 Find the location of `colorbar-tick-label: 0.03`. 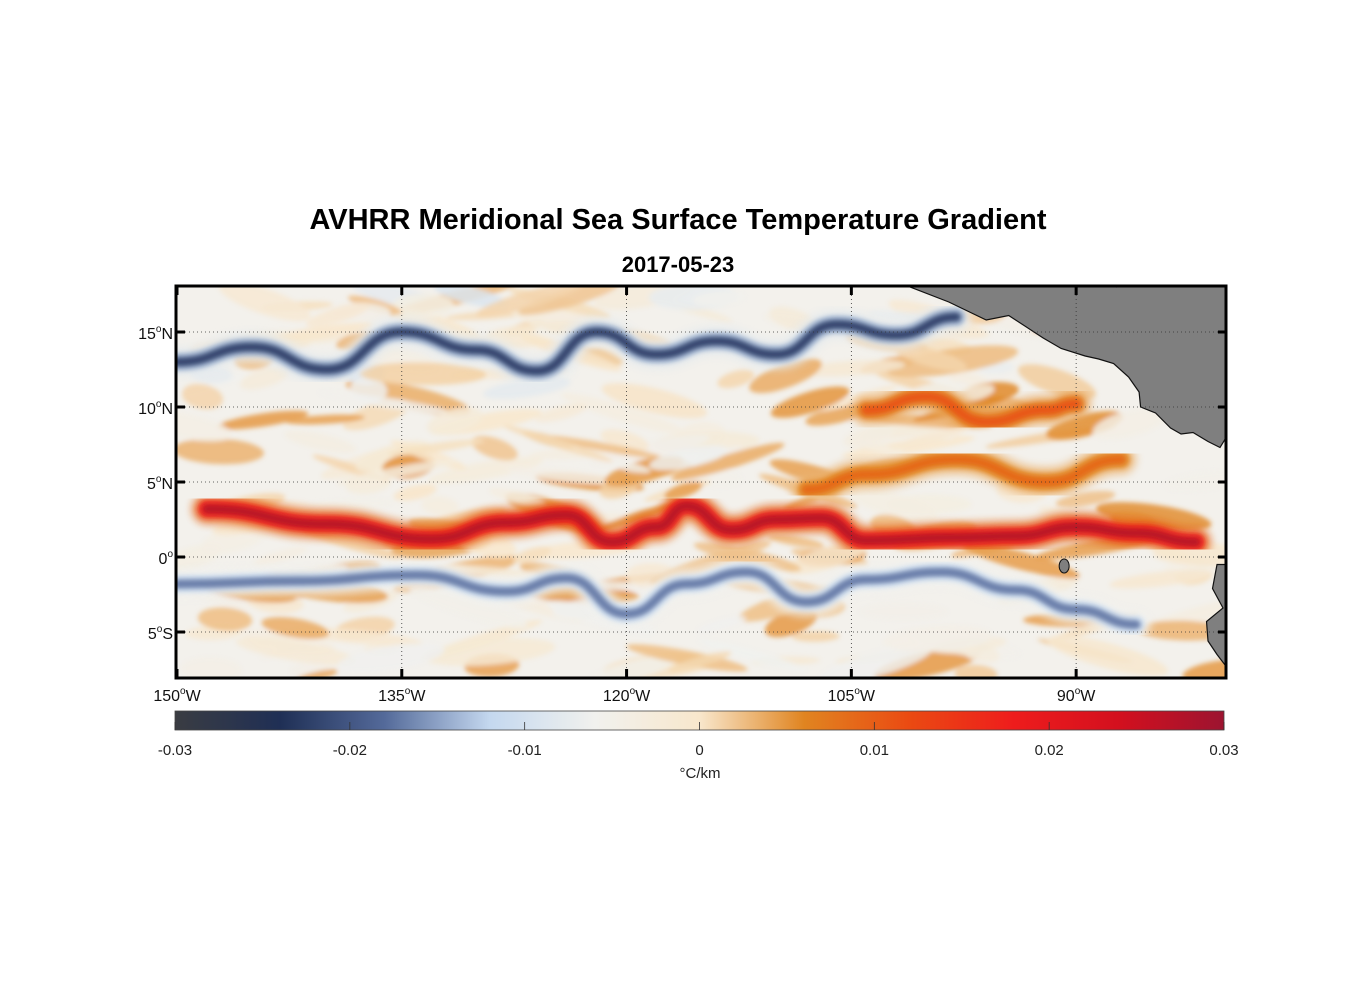

colorbar-tick-label: 0.03 is located at coordinates (1223, 750).